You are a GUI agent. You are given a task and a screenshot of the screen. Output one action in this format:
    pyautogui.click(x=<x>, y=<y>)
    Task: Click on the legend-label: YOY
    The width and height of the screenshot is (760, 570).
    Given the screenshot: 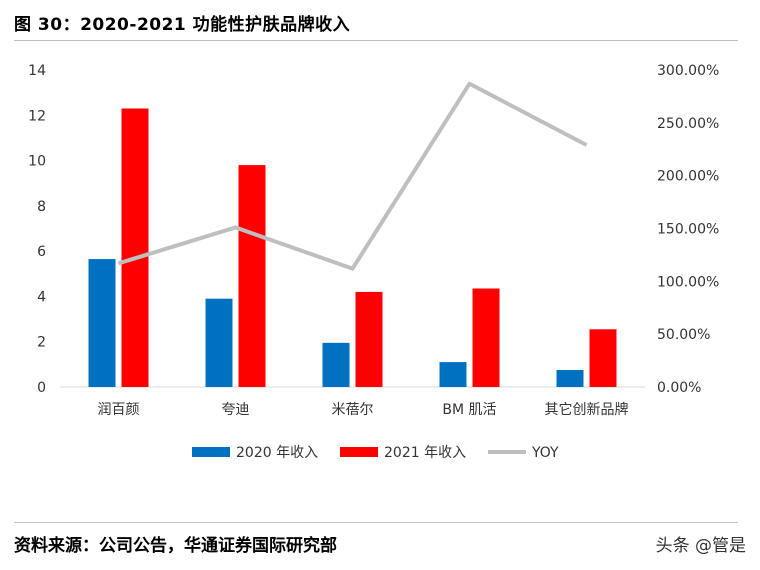 What is the action you would take?
    pyautogui.click(x=545, y=453)
    